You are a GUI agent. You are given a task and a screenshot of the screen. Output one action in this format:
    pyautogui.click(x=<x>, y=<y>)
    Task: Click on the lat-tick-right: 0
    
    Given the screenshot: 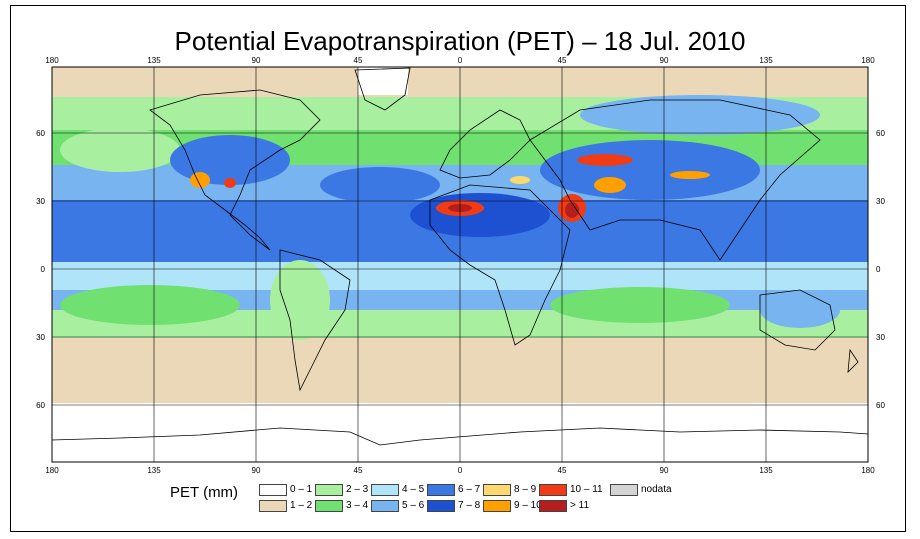 What is the action you would take?
    pyautogui.click(x=878, y=269)
    